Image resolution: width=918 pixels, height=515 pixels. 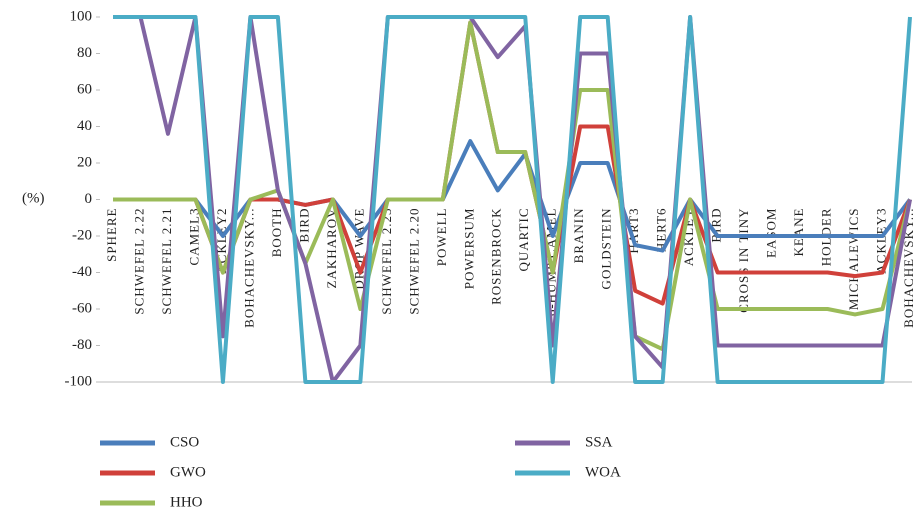 What do you see at coordinates (633, 231) in the screenshot?
I see `x-tick-label: HART3` at bounding box center [633, 231].